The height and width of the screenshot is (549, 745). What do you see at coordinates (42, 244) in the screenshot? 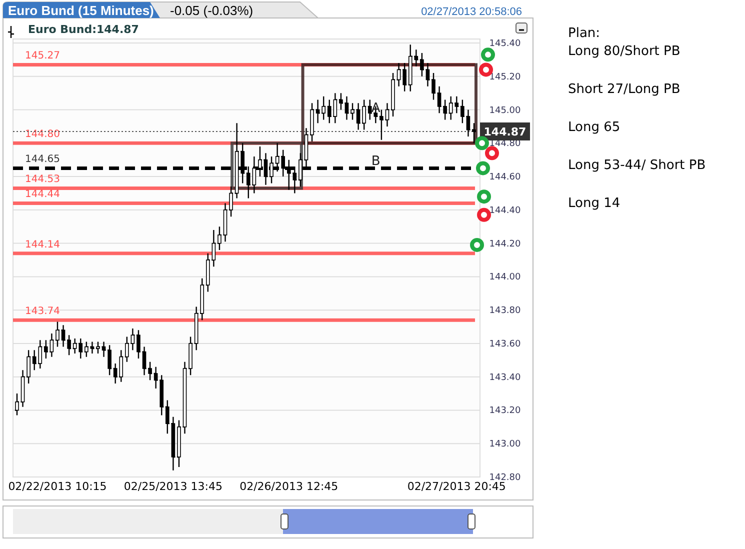
I see `ref-line-label: 144.14` at bounding box center [42, 244].